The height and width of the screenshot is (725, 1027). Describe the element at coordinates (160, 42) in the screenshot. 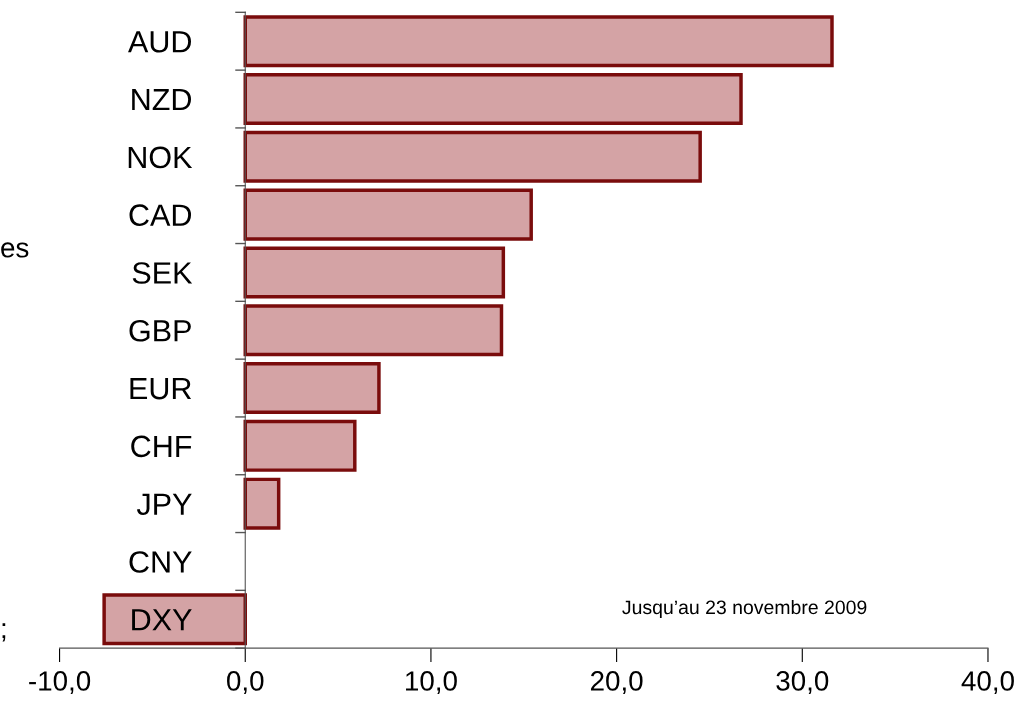

I see `y-tick-label: AUD` at that location.